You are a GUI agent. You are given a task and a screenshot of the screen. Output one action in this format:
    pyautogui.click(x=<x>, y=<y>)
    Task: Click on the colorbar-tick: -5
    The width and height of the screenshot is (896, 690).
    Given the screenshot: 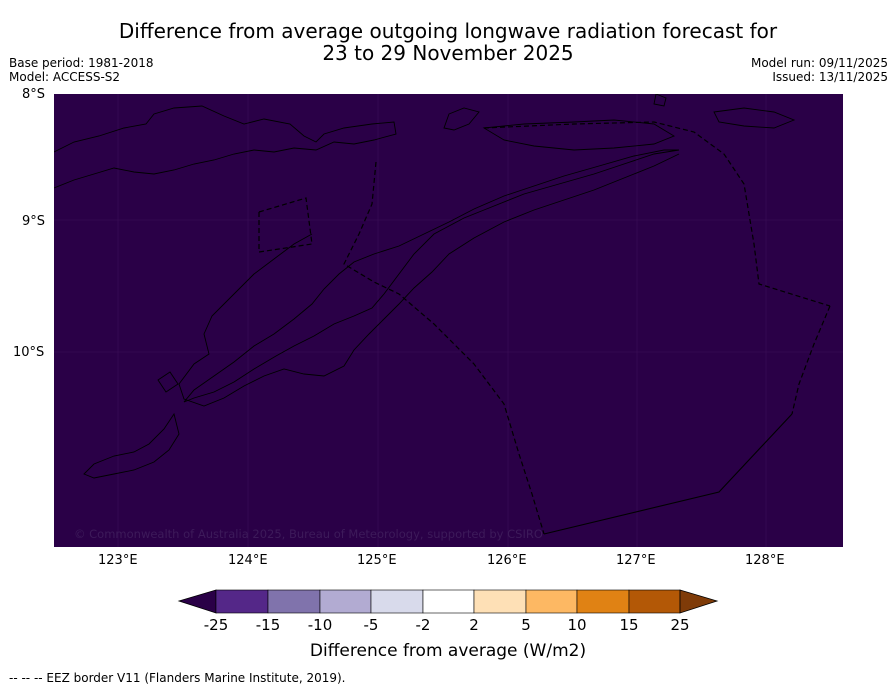 What is the action you would take?
    pyautogui.click(x=371, y=625)
    